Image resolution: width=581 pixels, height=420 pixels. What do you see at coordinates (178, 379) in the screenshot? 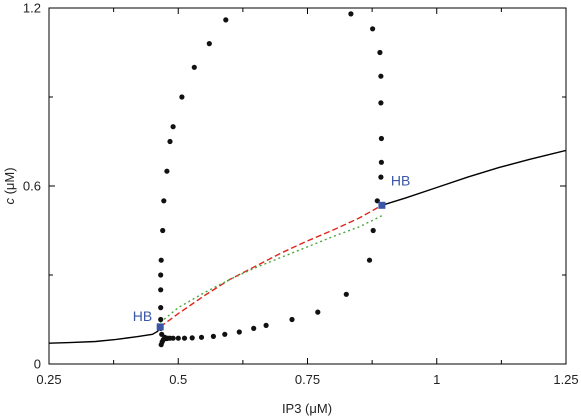
I see `x-tick-label: 0.5` at bounding box center [178, 379].